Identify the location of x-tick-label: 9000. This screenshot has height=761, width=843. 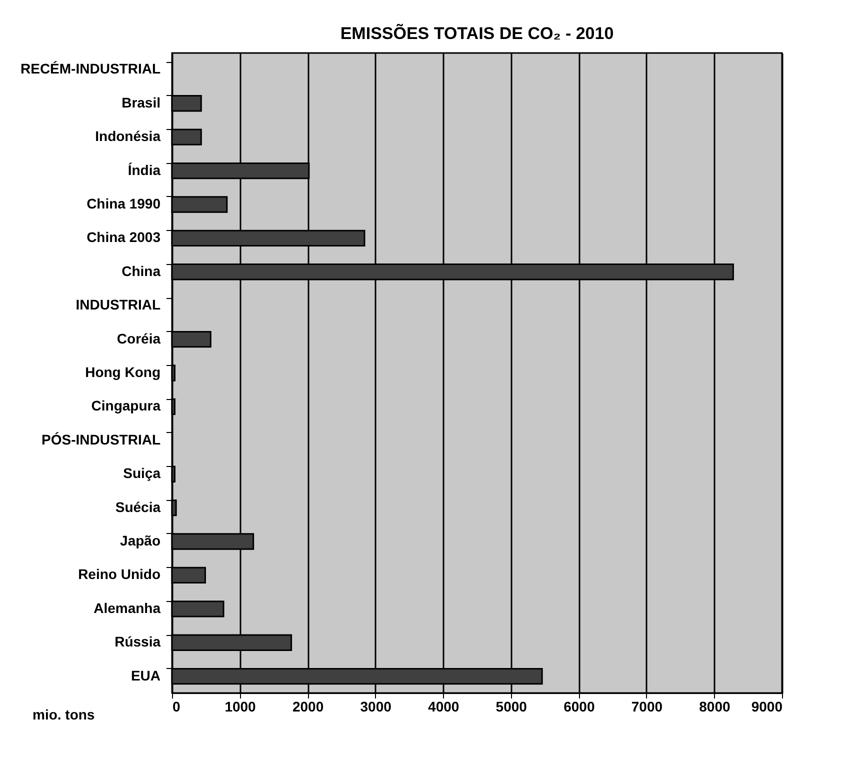
(767, 706).